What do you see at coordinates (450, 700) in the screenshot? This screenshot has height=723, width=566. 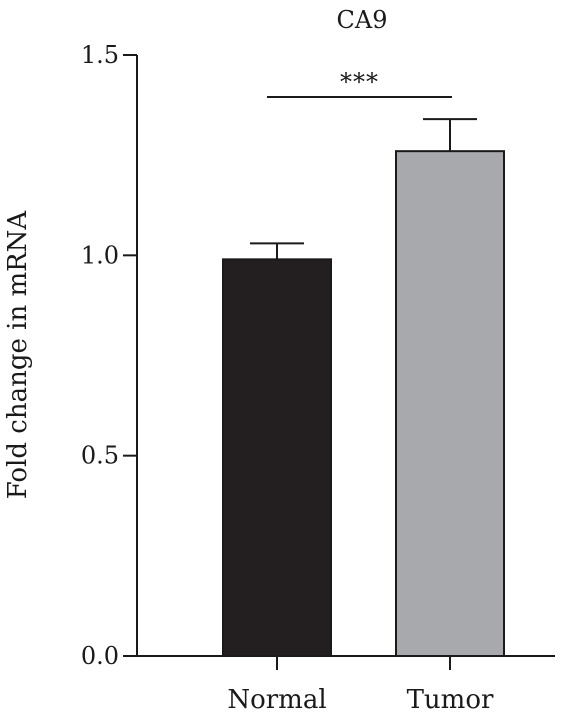 I see `x-tick-label: Tumor` at bounding box center [450, 700].